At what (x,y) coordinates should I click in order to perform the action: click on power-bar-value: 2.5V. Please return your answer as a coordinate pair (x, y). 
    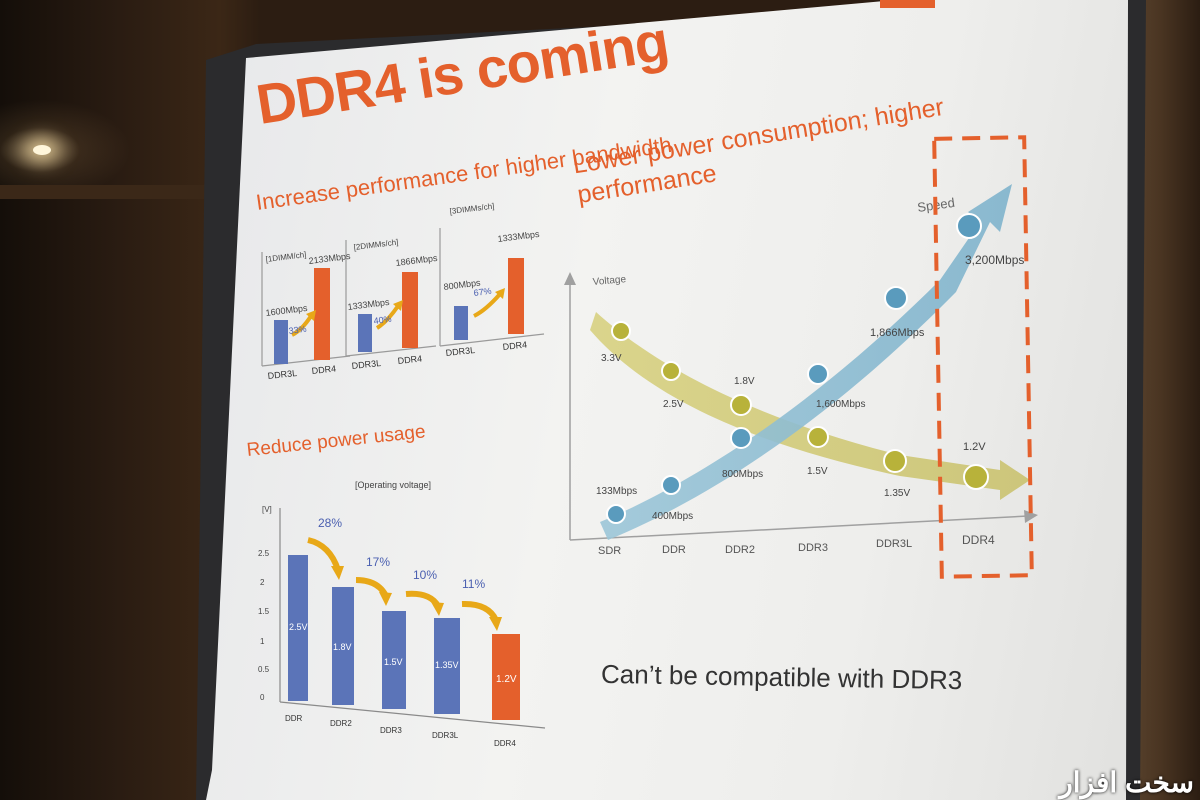
    Looking at the image, I should click on (298, 627).